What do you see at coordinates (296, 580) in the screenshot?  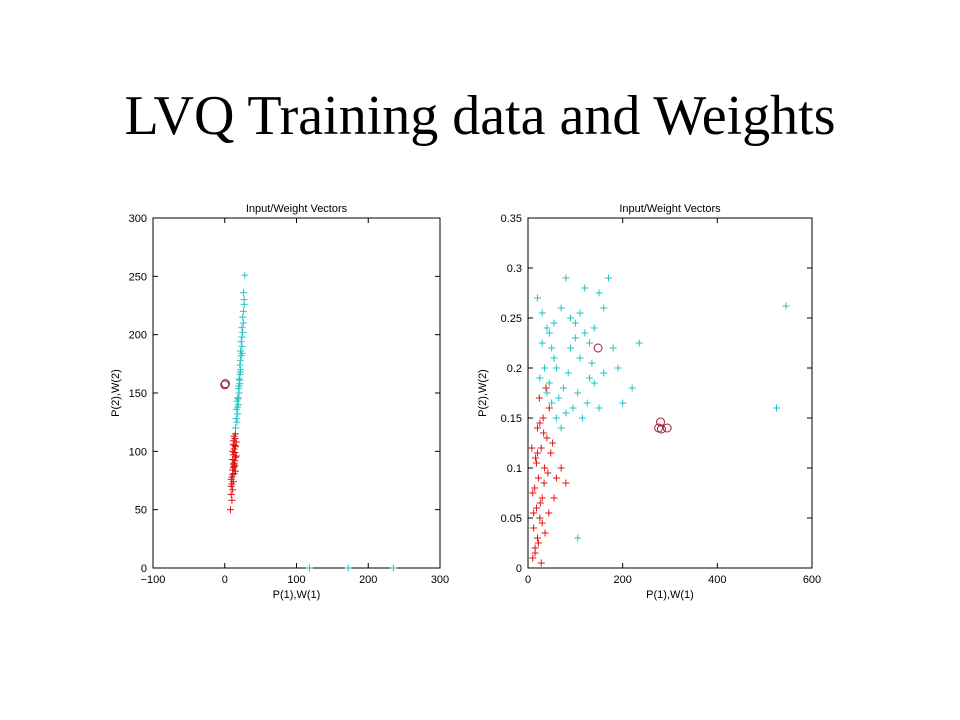 I see `x-tick-label: 100` at bounding box center [296, 580].